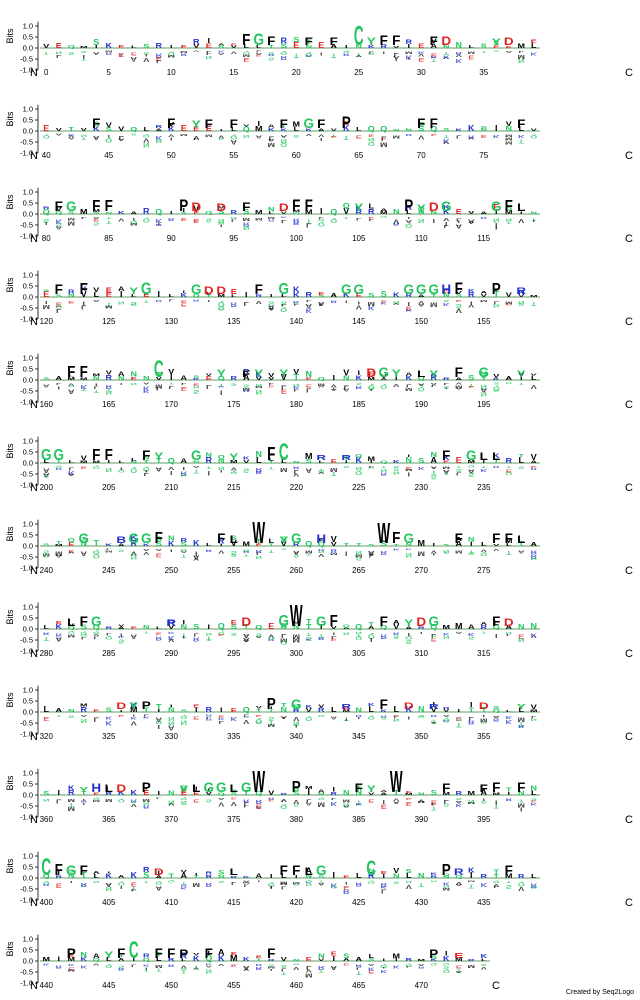  Describe the element at coordinates (422, 487) in the screenshot. I see `x-tick-label: 230` at that location.